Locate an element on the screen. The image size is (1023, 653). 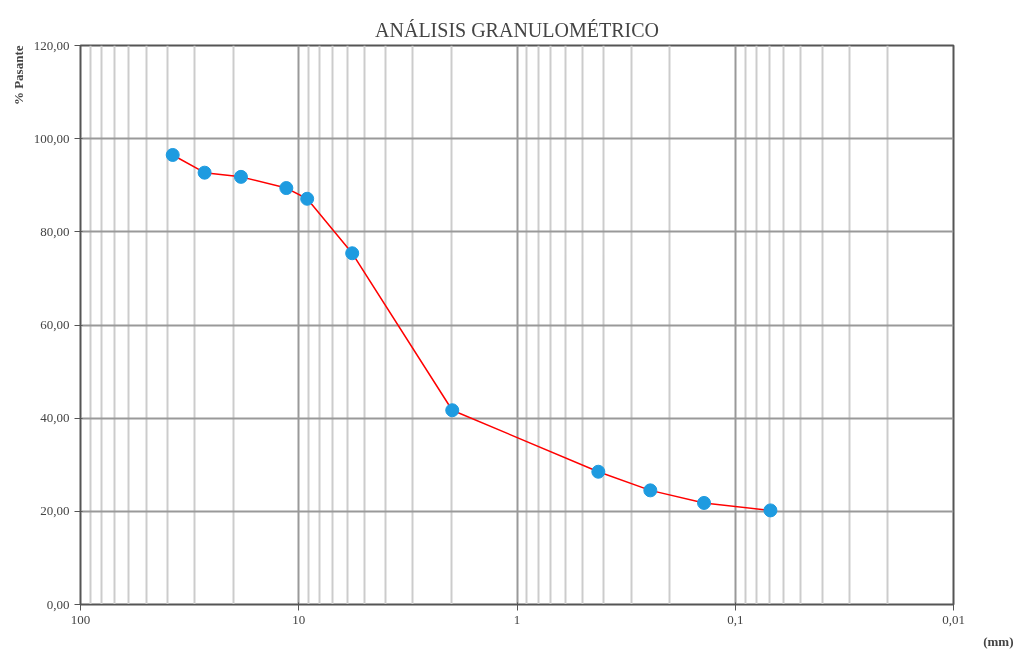
x-tick-label: 0,1 is located at coordinates (735, 619).